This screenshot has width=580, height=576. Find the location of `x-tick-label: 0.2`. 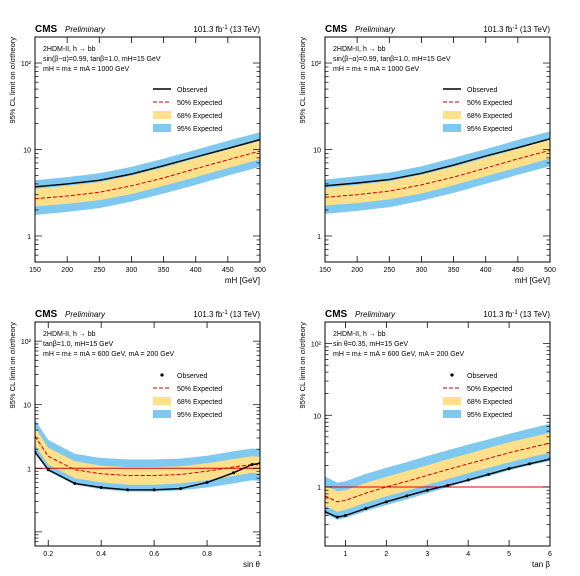

x-tick-label: 0.2 is located at coordinates (48, 554).